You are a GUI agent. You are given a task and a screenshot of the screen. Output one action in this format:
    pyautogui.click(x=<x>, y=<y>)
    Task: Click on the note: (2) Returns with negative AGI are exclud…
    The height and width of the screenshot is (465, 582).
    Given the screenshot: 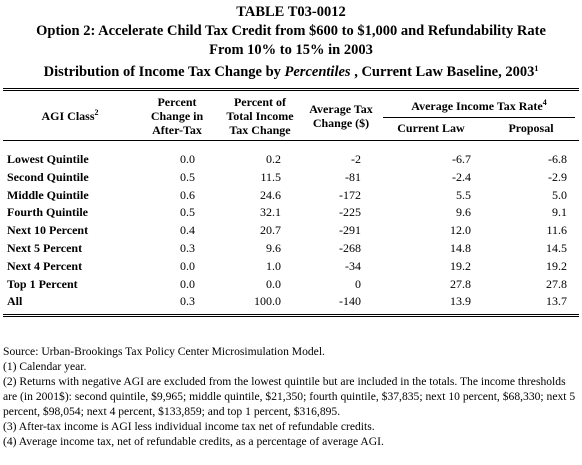 What is the action you would take?
    pyautogui.click(x=289, y=396)
    